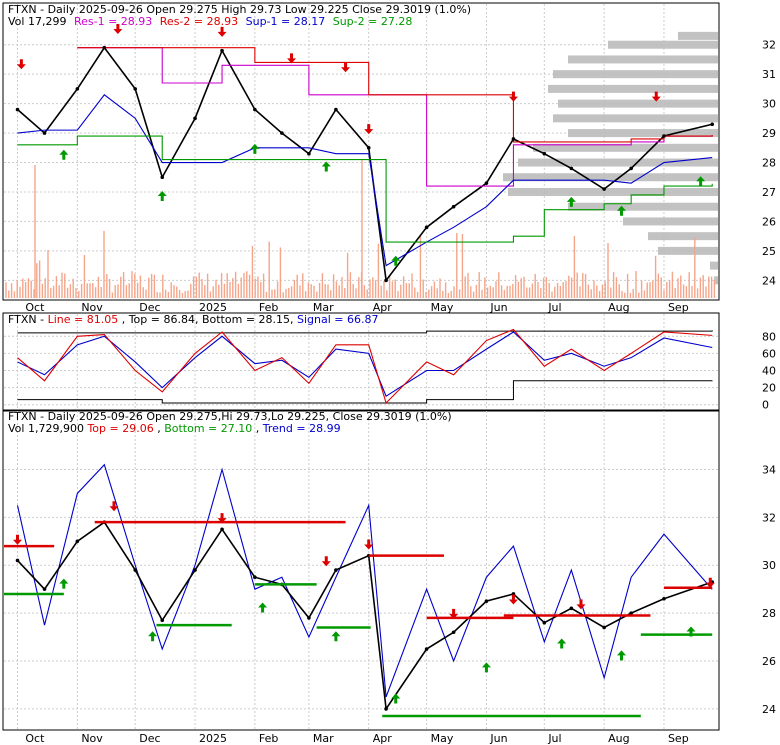 Image resolution: width=780 pixels, height=745 pixels. I want to click on bottom-y-tick-label: 34, so click(769, 470).